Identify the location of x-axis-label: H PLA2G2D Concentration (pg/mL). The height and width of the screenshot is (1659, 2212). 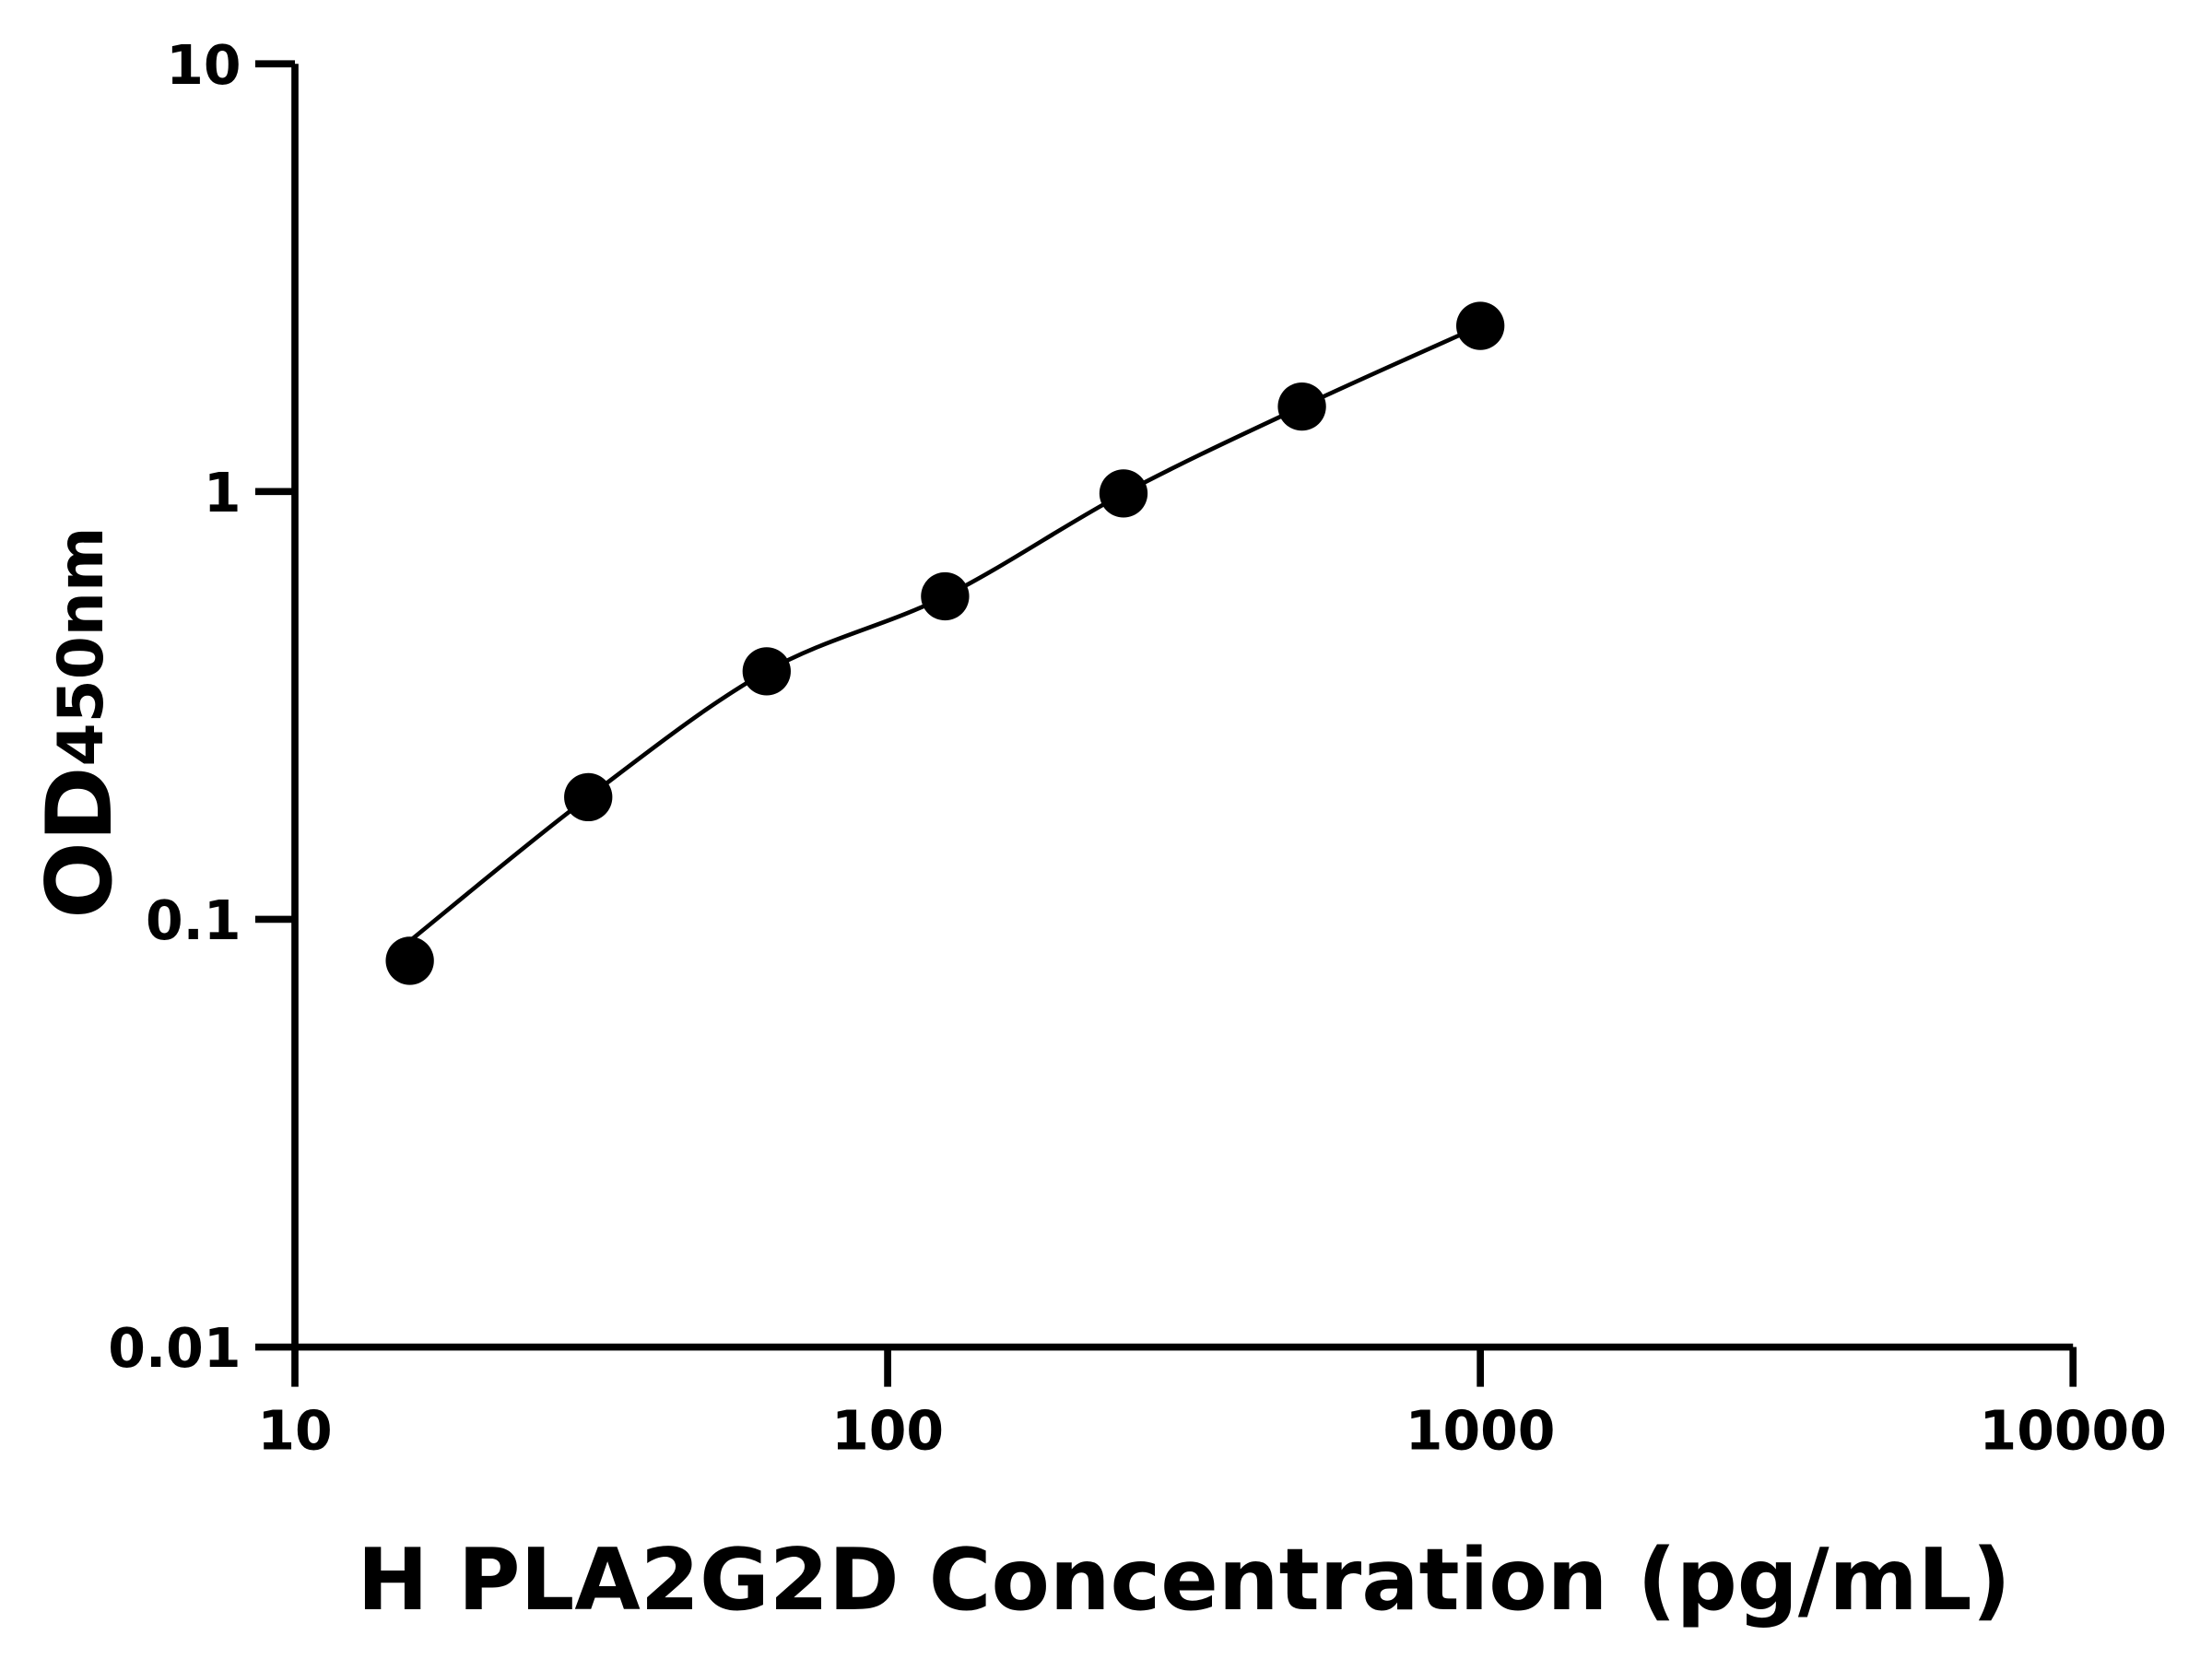
(1184, 1580).